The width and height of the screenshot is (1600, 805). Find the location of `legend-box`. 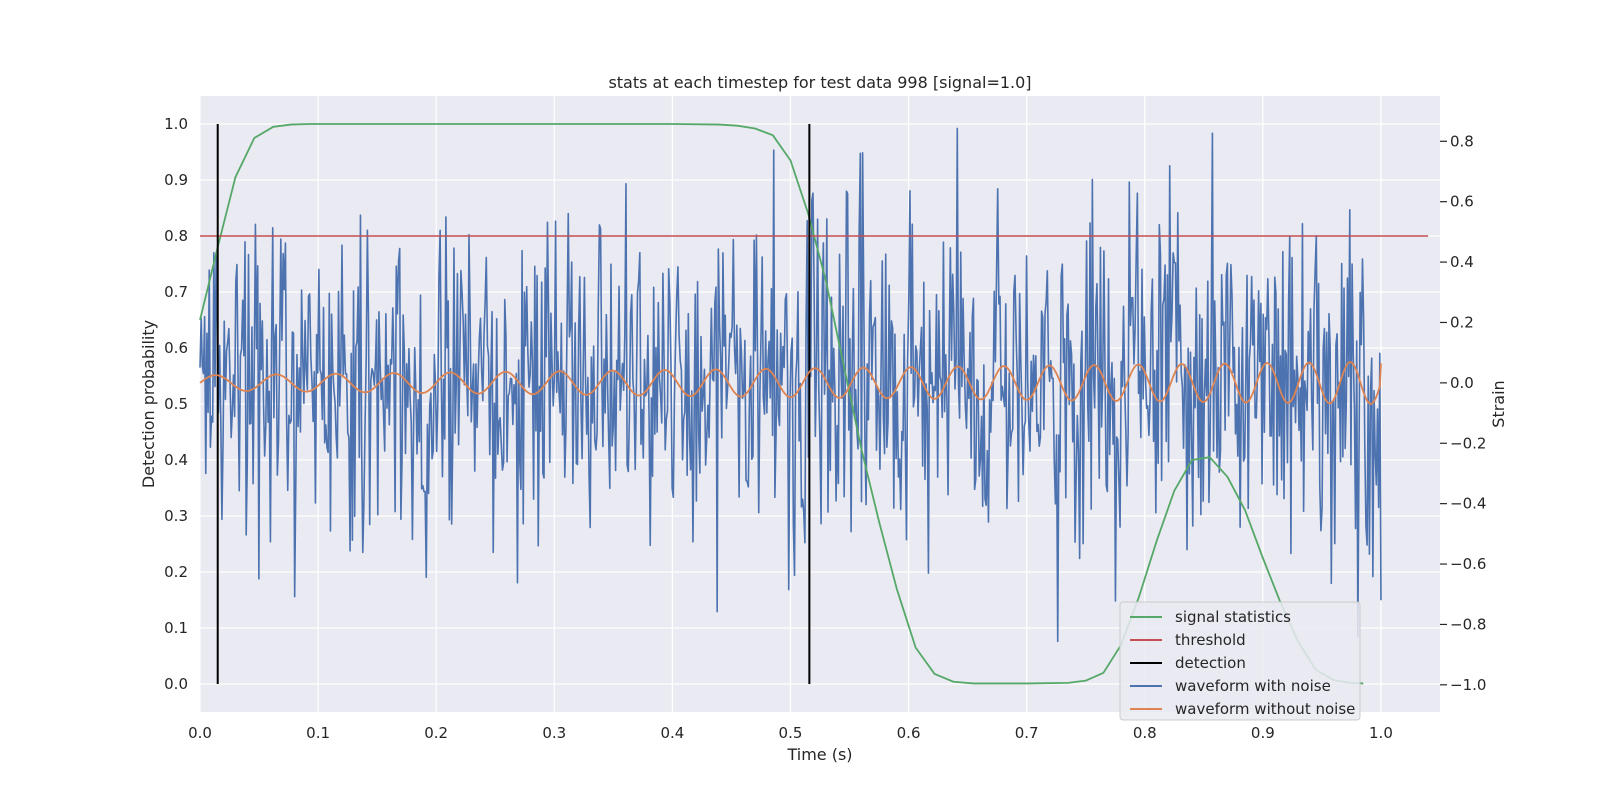

legend-box is located at coordinates (1240, 661).